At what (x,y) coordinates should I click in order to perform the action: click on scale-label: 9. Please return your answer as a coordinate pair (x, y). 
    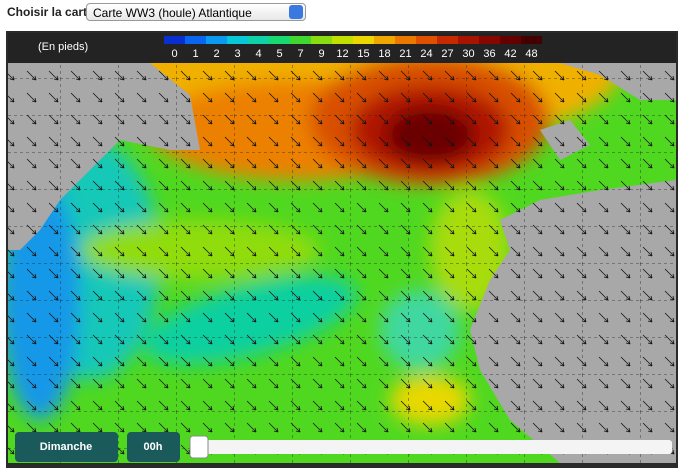
    Looking at the image, I should click on (321, 54).